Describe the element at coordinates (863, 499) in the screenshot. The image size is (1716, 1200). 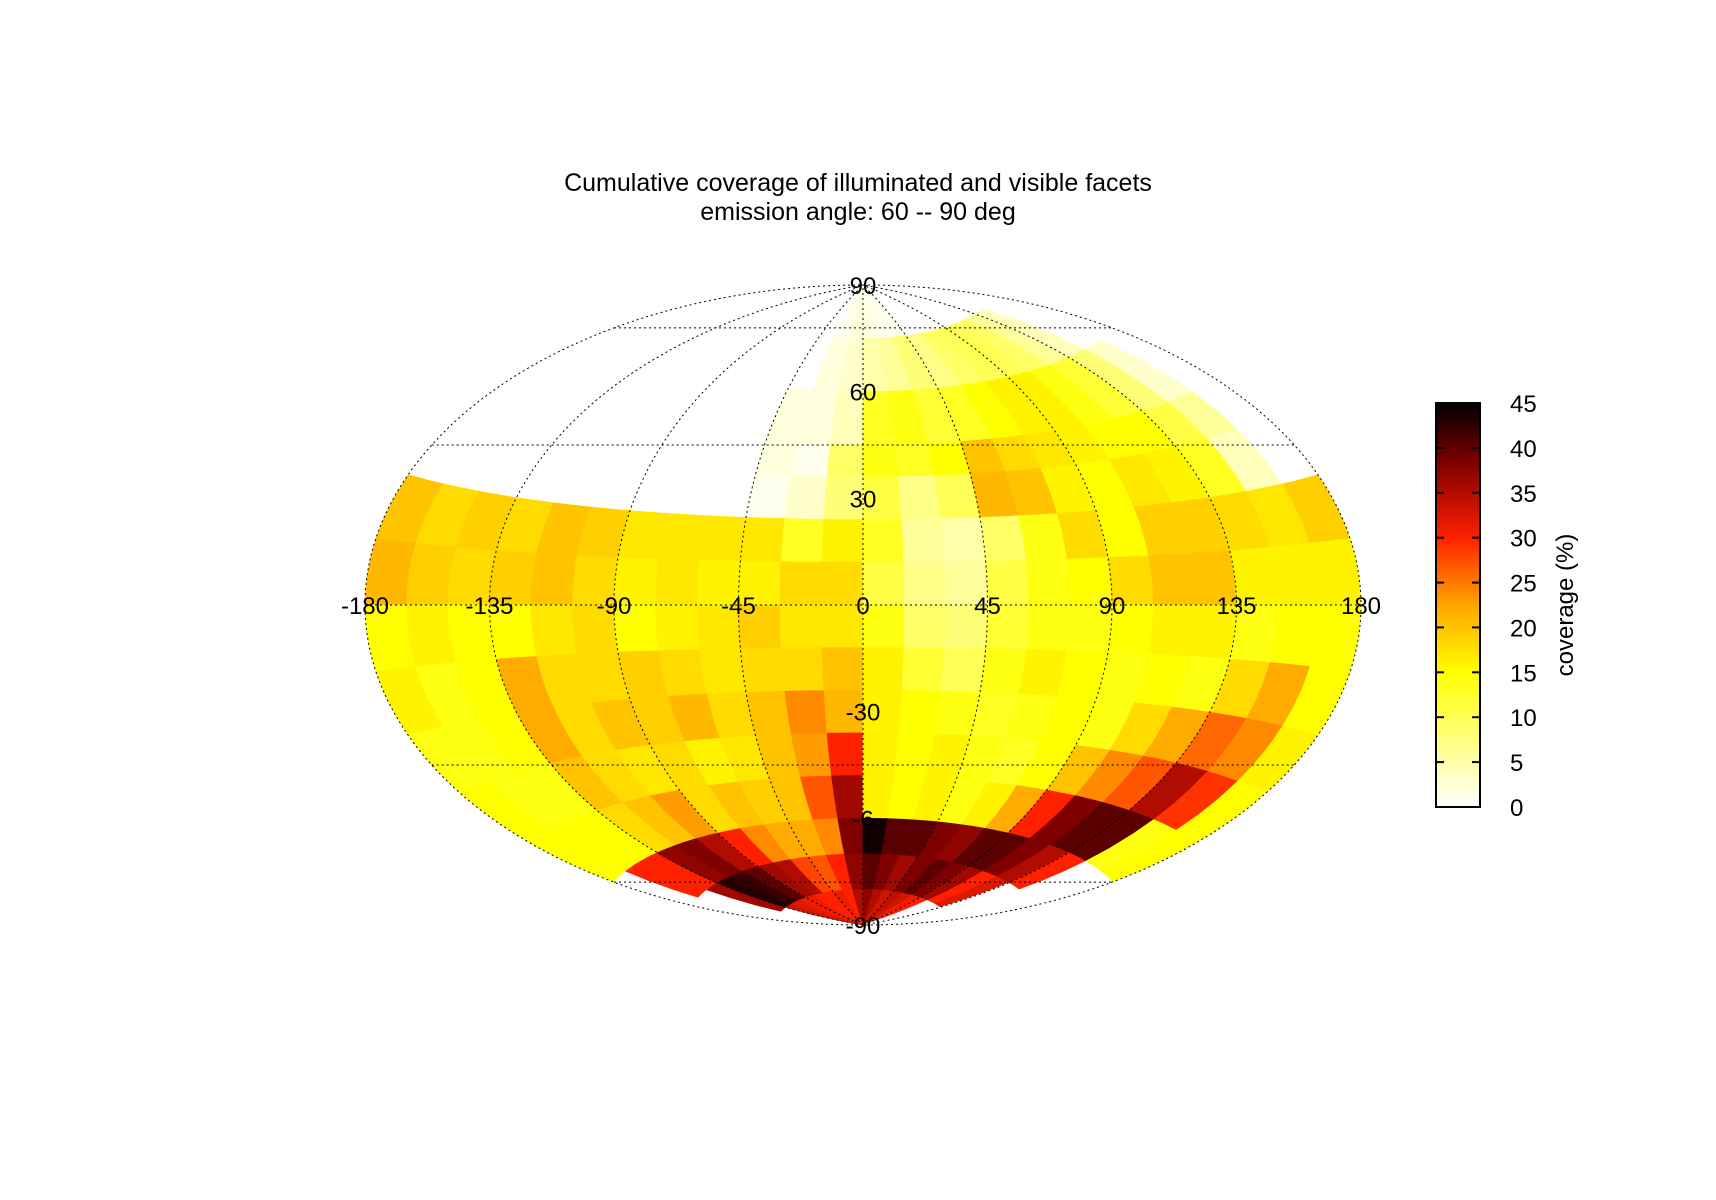
I see `lat-tick-label: 30` at that location.